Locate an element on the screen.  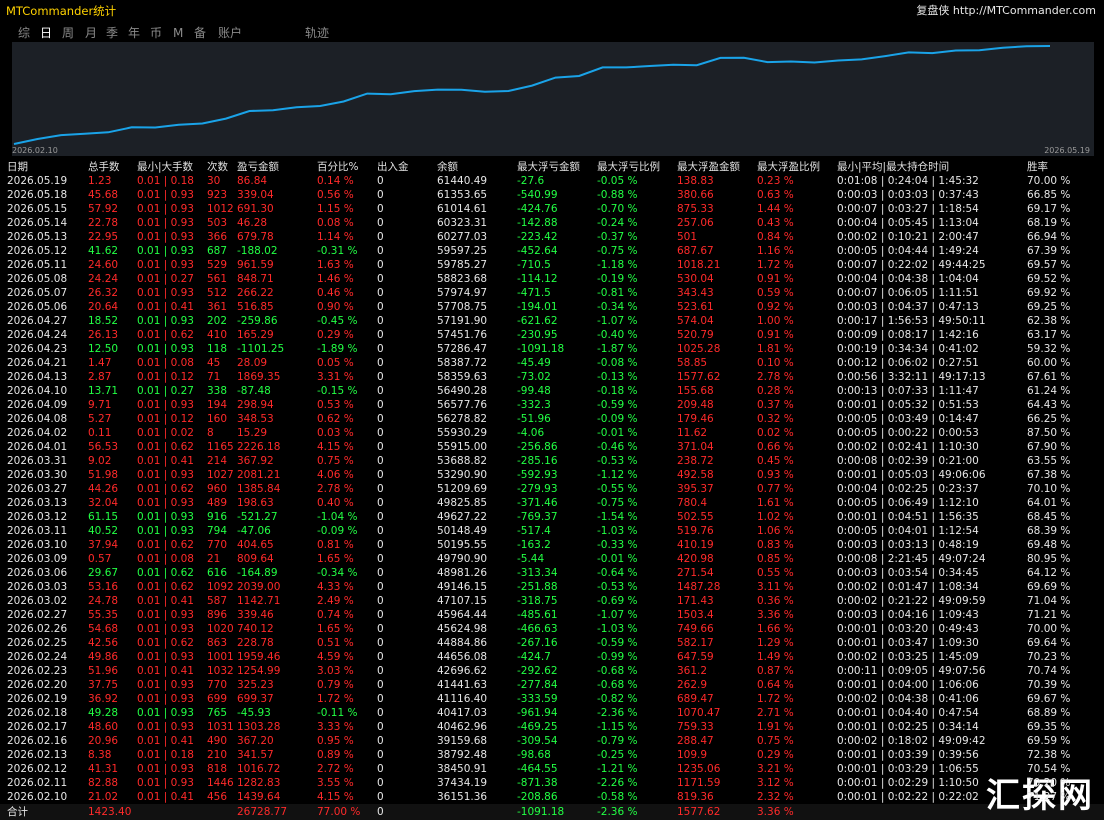
win-rate: 69.17 % is located at coordinates (1049, 209).